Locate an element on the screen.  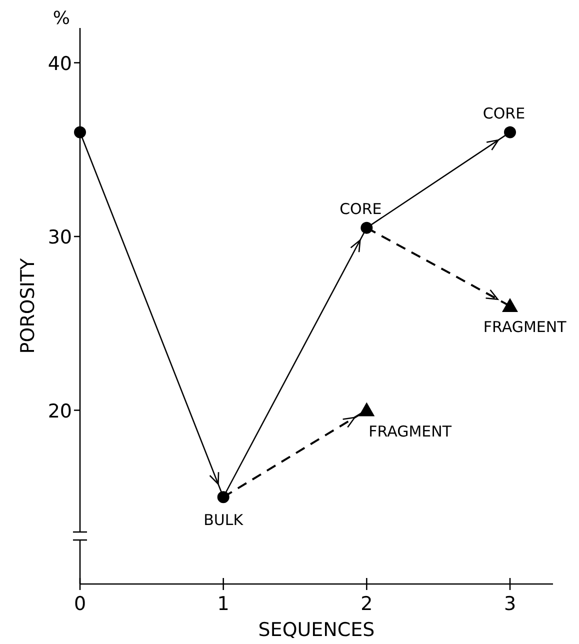
x-tick-label: 2 is located at coordinates (366, 604).